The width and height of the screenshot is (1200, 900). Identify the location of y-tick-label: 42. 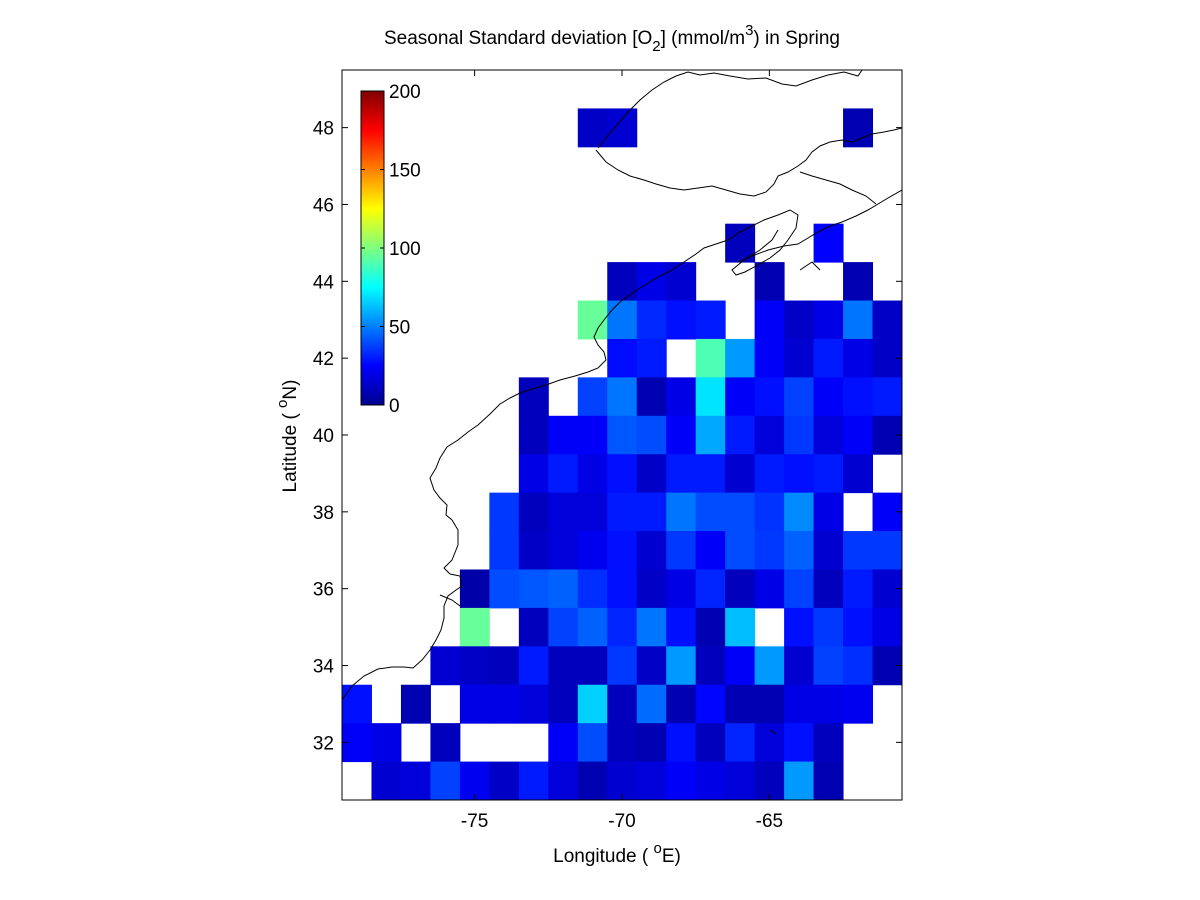
(323, 359).